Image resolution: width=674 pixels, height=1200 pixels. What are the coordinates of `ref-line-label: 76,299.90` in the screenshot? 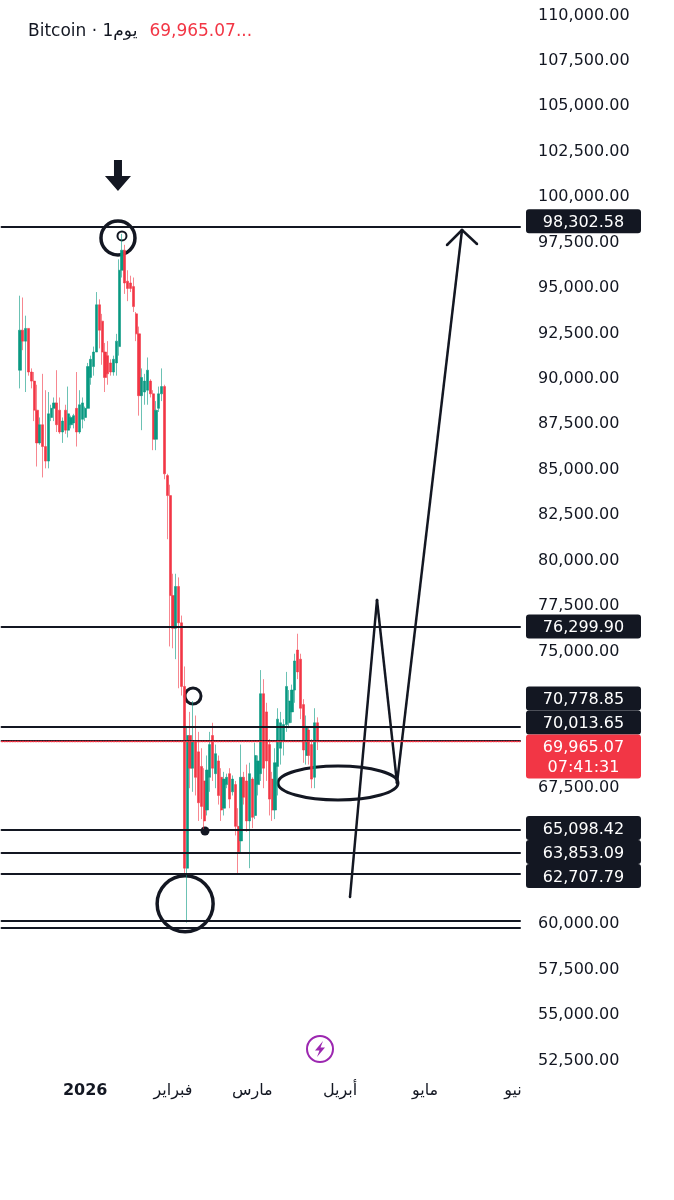 It's located at (583, 626).